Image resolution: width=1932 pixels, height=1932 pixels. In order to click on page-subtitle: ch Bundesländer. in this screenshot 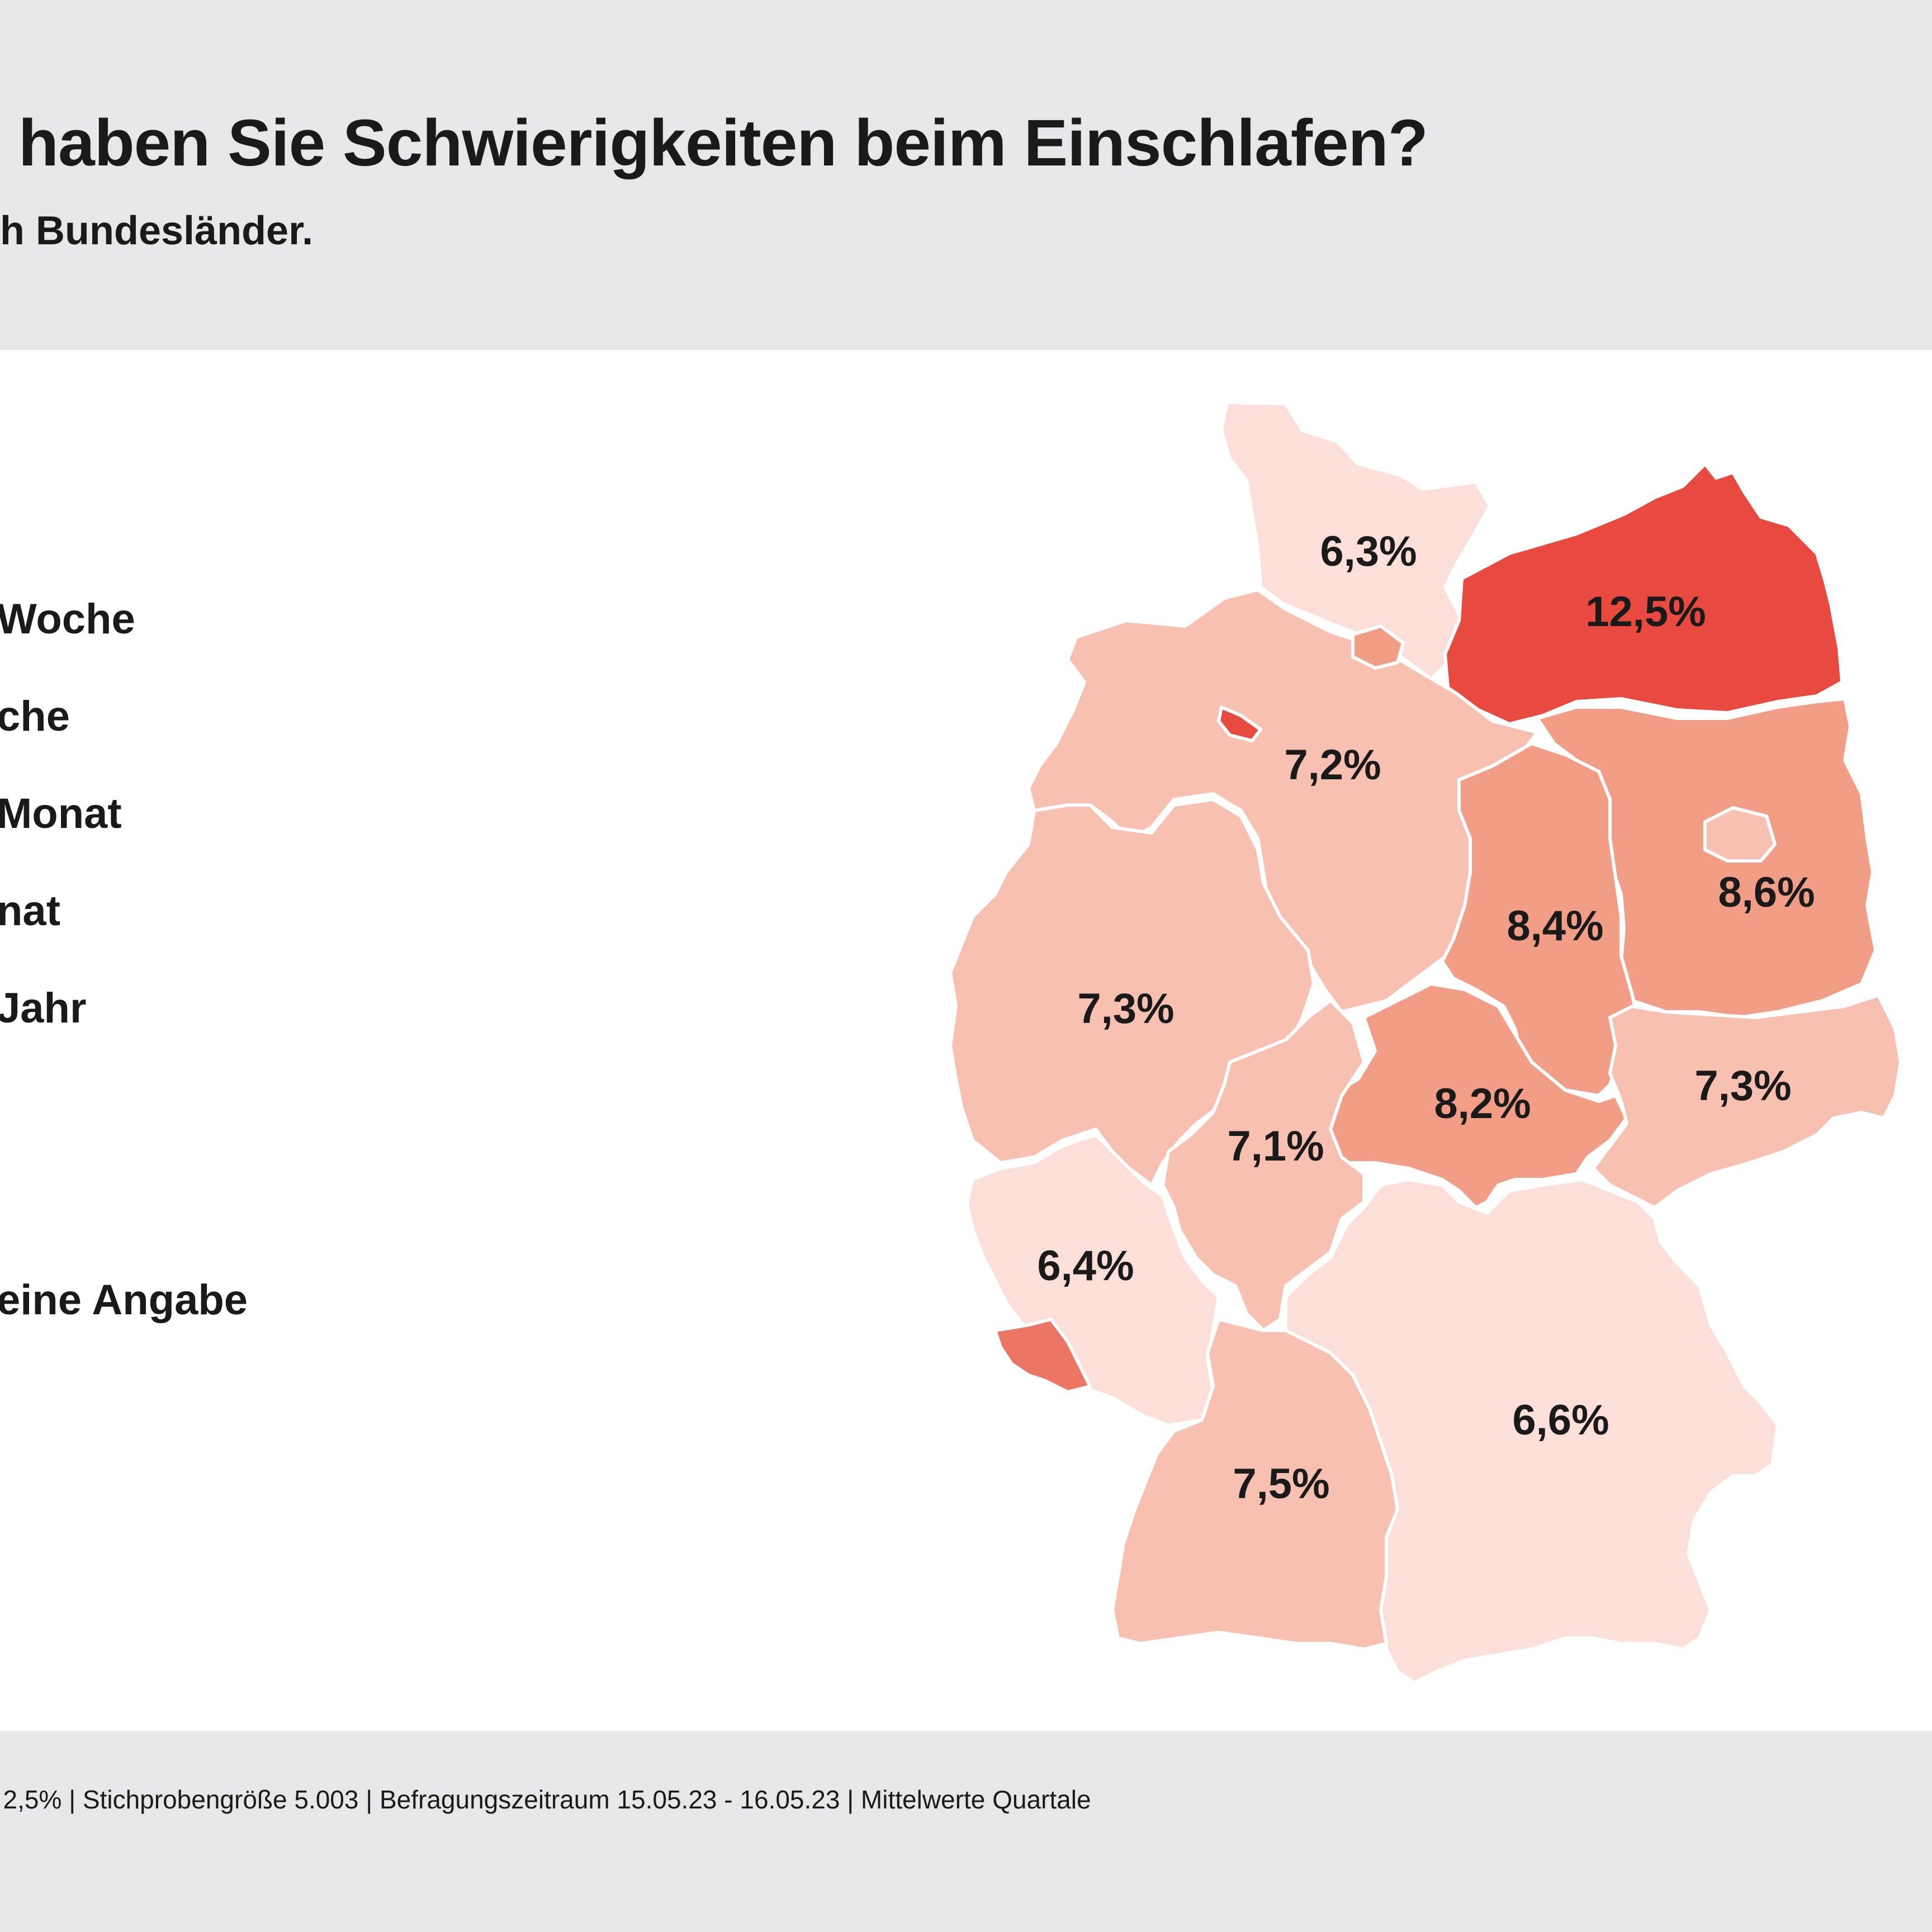, I will do `click(157, 231)`.